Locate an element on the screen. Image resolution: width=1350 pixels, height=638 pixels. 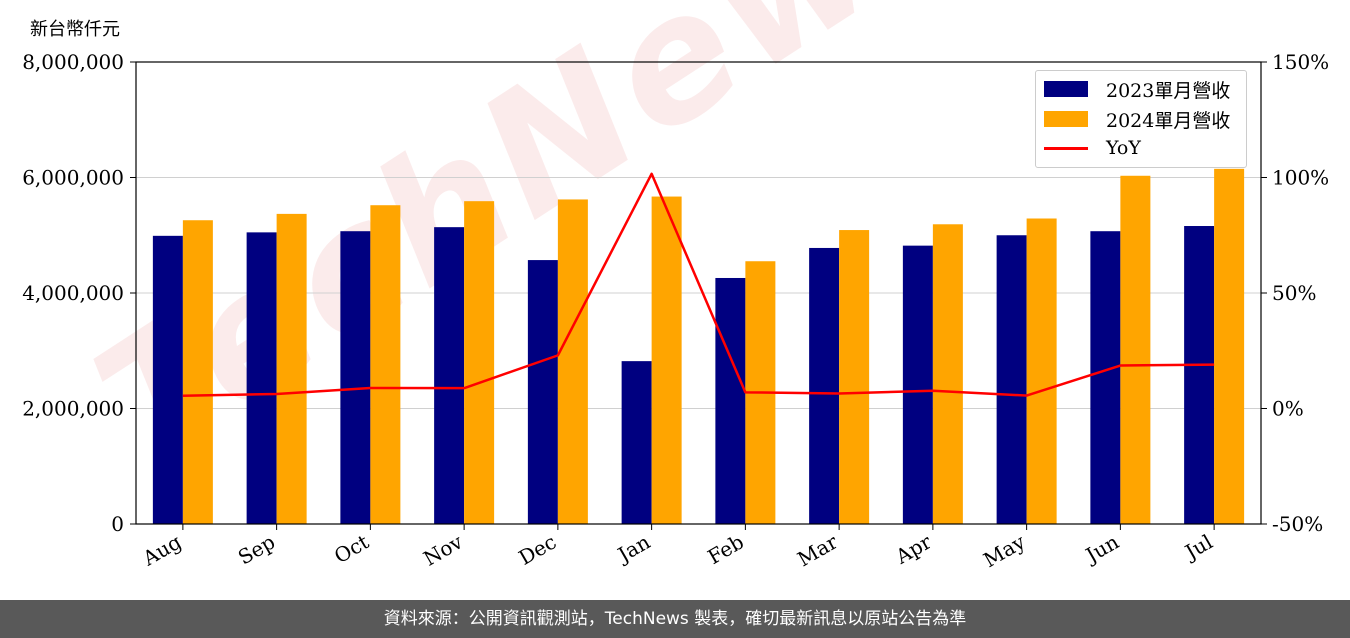
x-tick-label: Jun is located at coordinates (1101, 548).